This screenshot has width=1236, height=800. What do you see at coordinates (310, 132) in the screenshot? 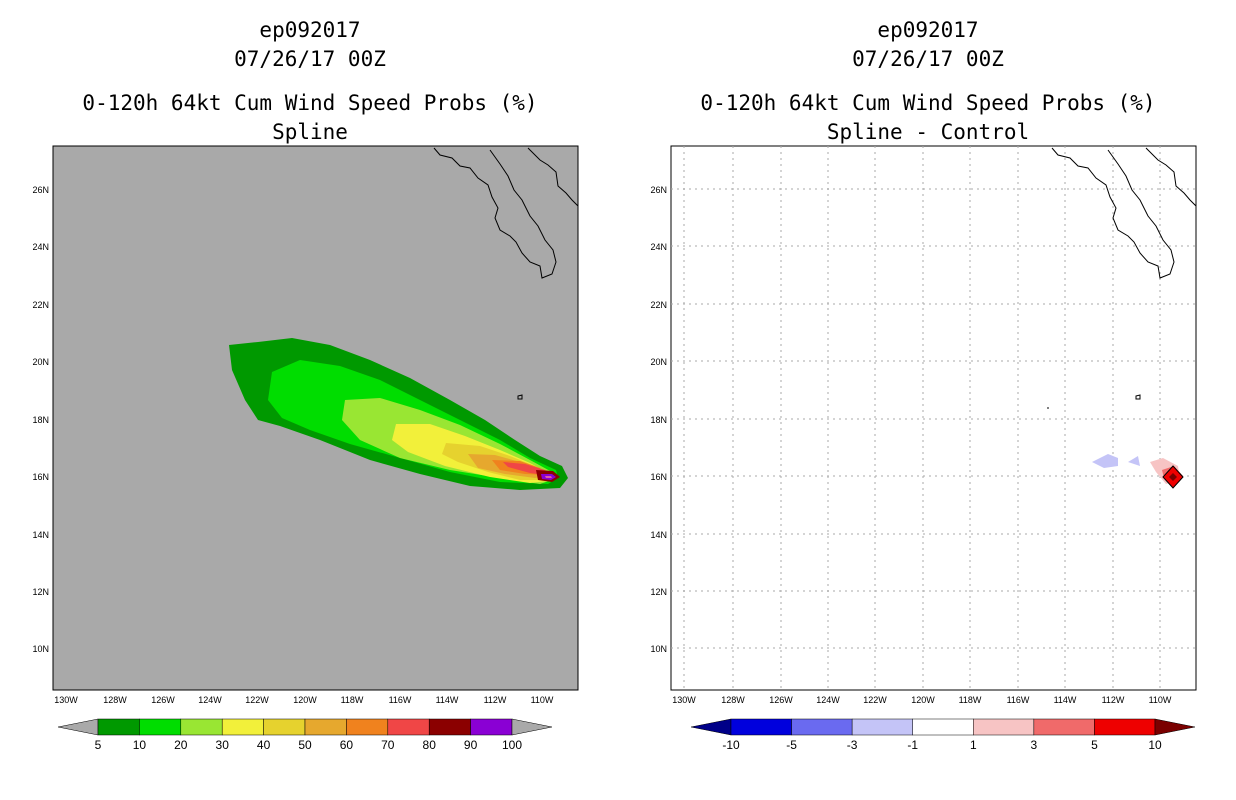
I see `left-subtitle: Spline` at bounding box center [310, 132].